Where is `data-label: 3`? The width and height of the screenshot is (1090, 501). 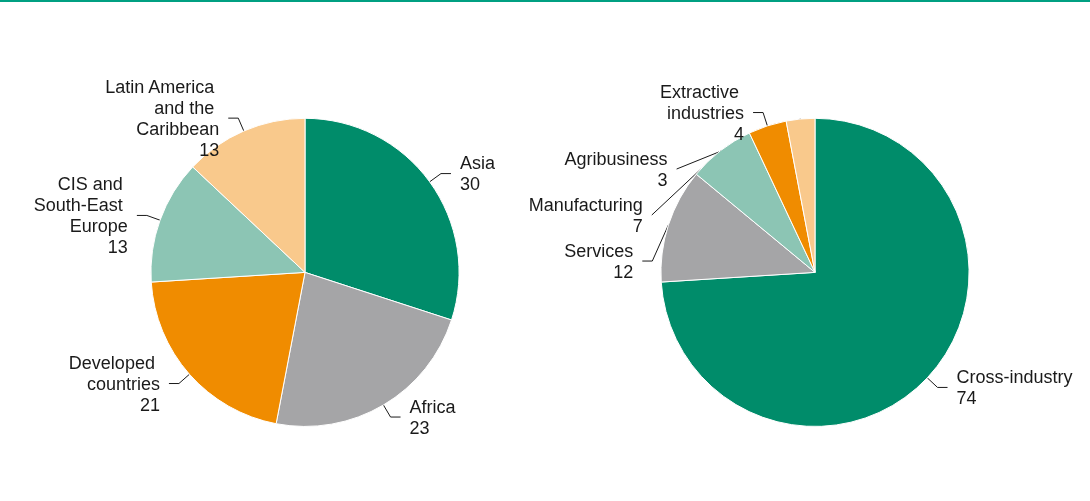 data-label: 3 is located at coordinates (662, 179).